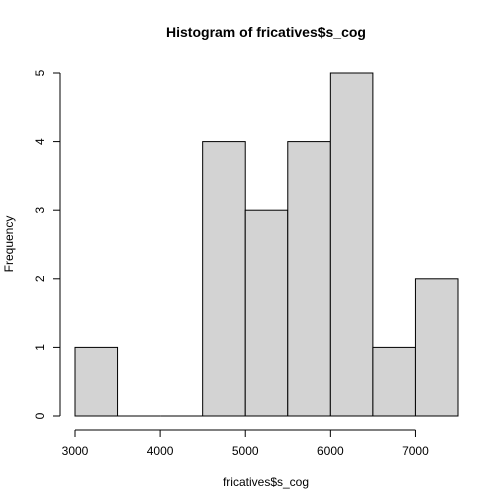  I want to click on x-tick-label: 3000, so click(75, 451).